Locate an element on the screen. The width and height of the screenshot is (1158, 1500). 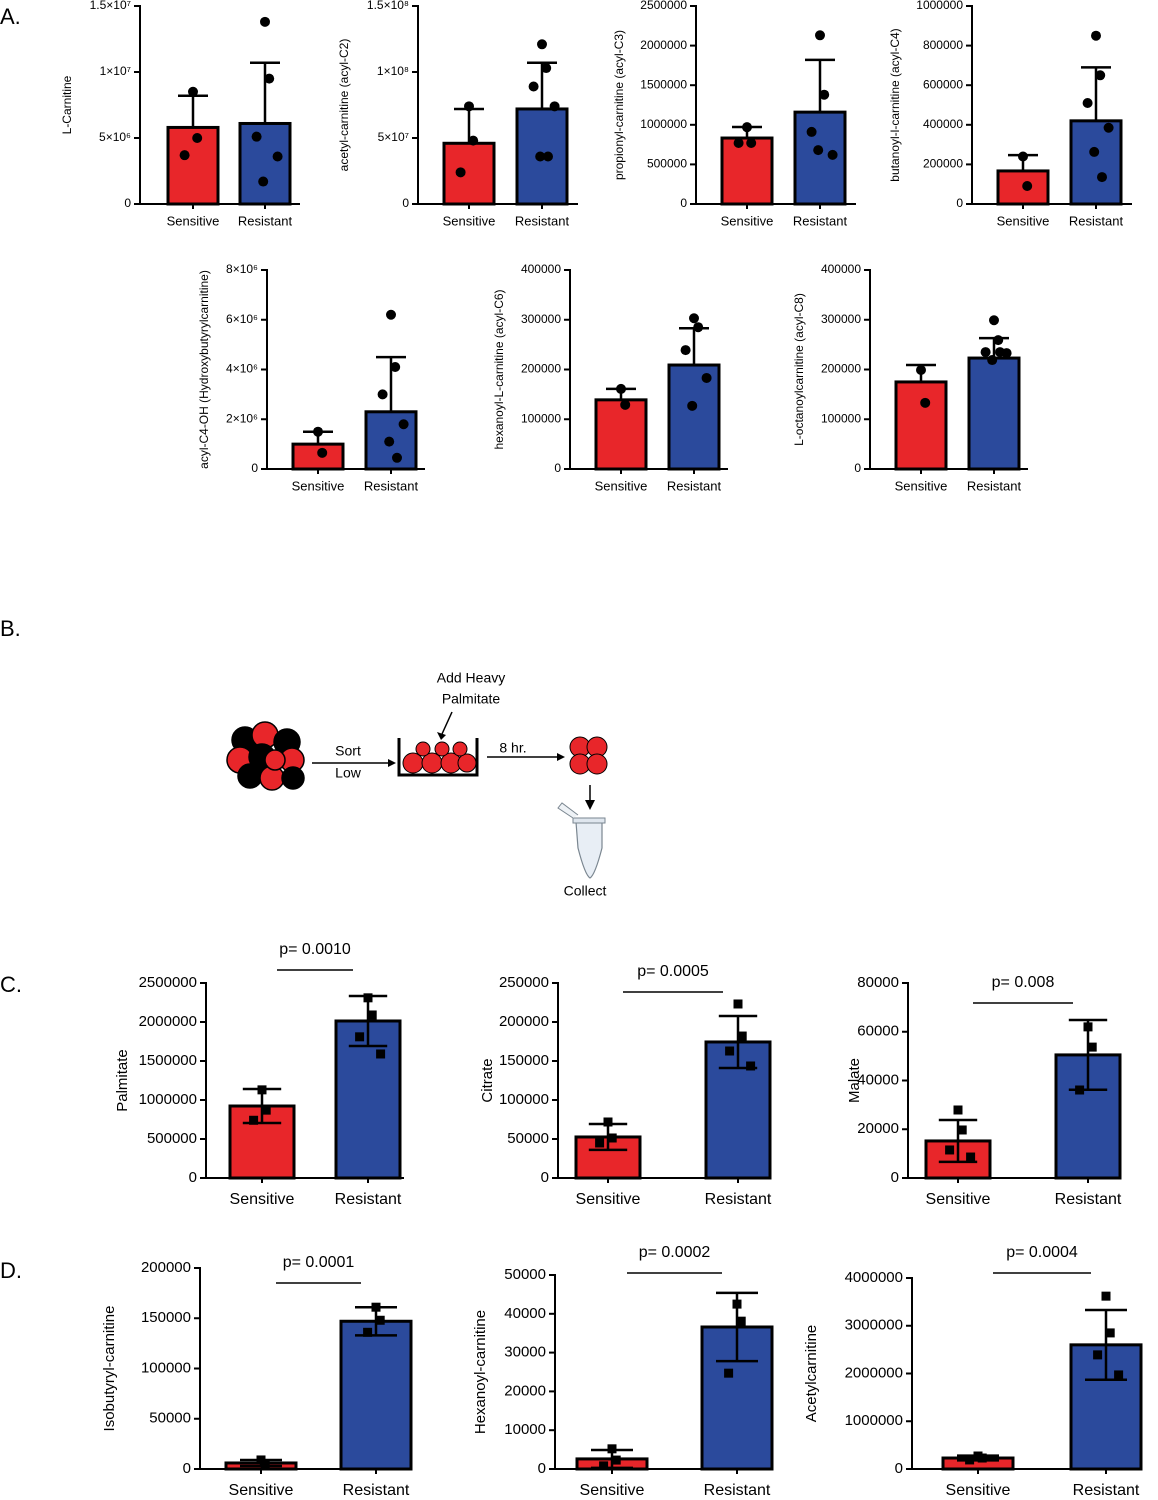
dish is located at coordinates (438, 757).